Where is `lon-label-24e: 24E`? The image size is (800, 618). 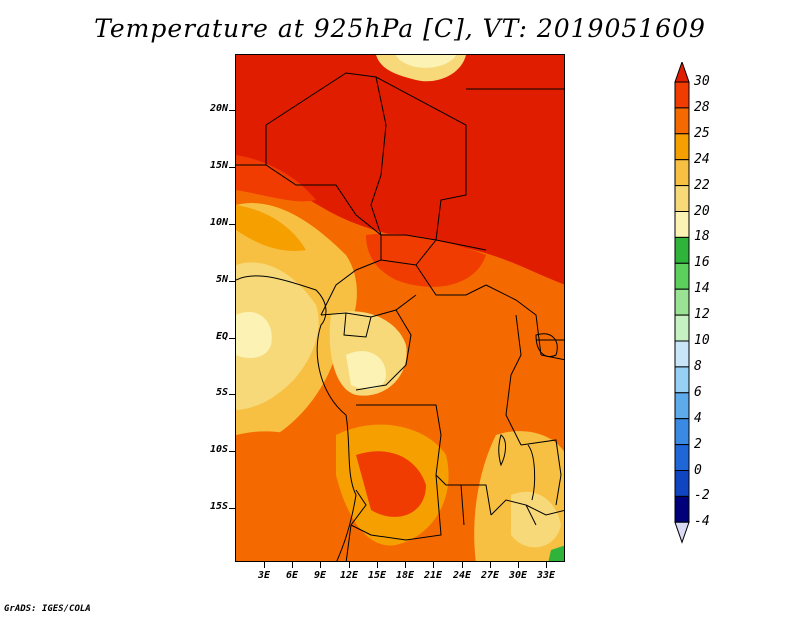
lon-label-24e: 24E is located at coordinates (462, 575).